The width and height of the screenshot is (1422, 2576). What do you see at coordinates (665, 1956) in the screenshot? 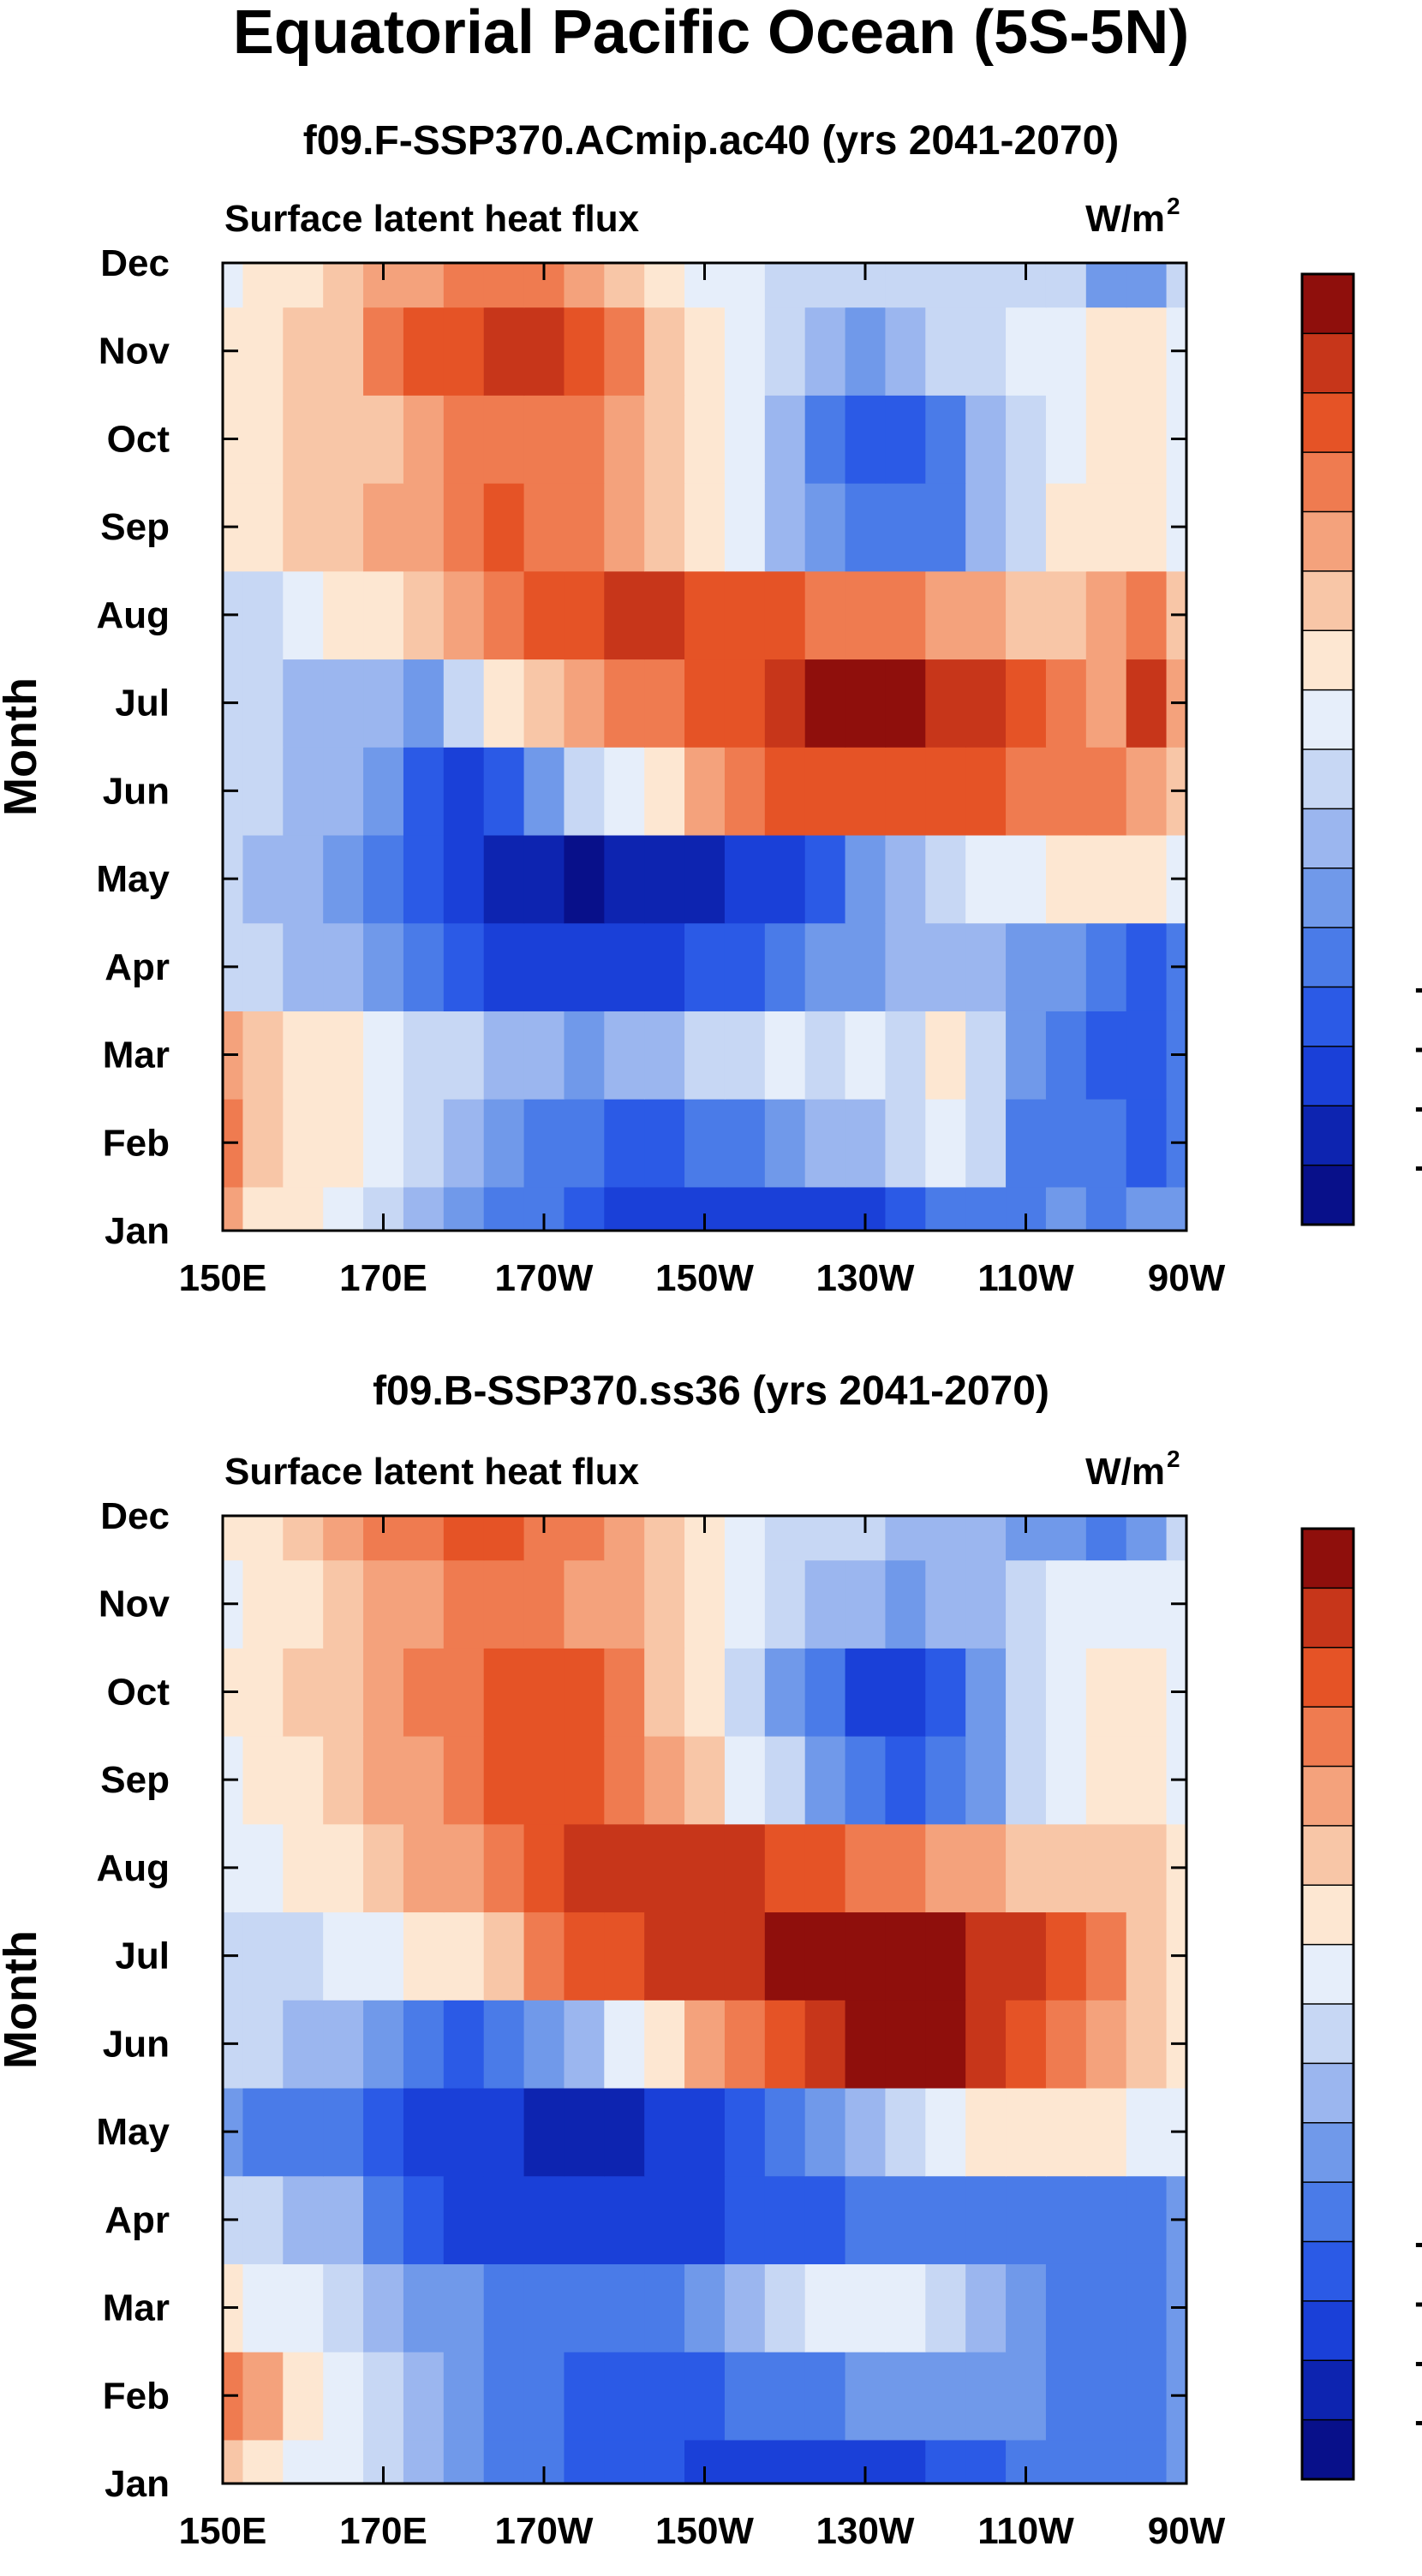
I see `heatmap-cell-Jul-155W` at bounding box center [665, 1956].